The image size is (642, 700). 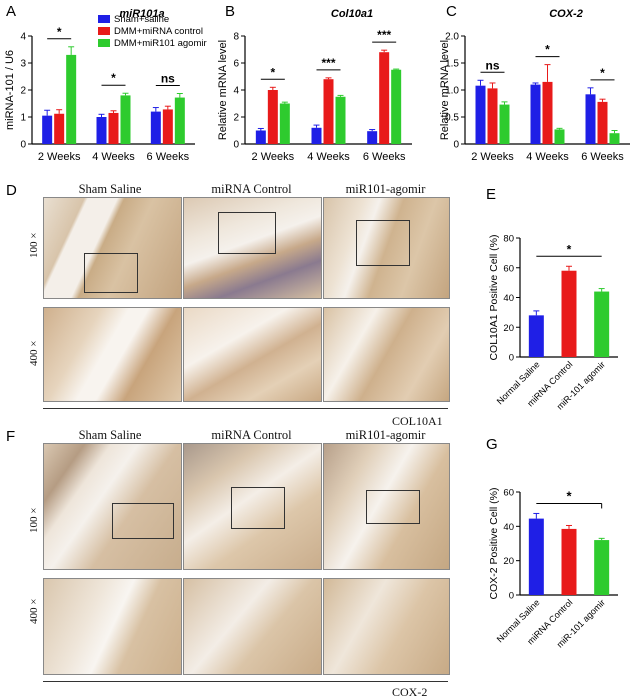 I want to click on chart-a-ytick-label: 3, so click(x=23, y=64).